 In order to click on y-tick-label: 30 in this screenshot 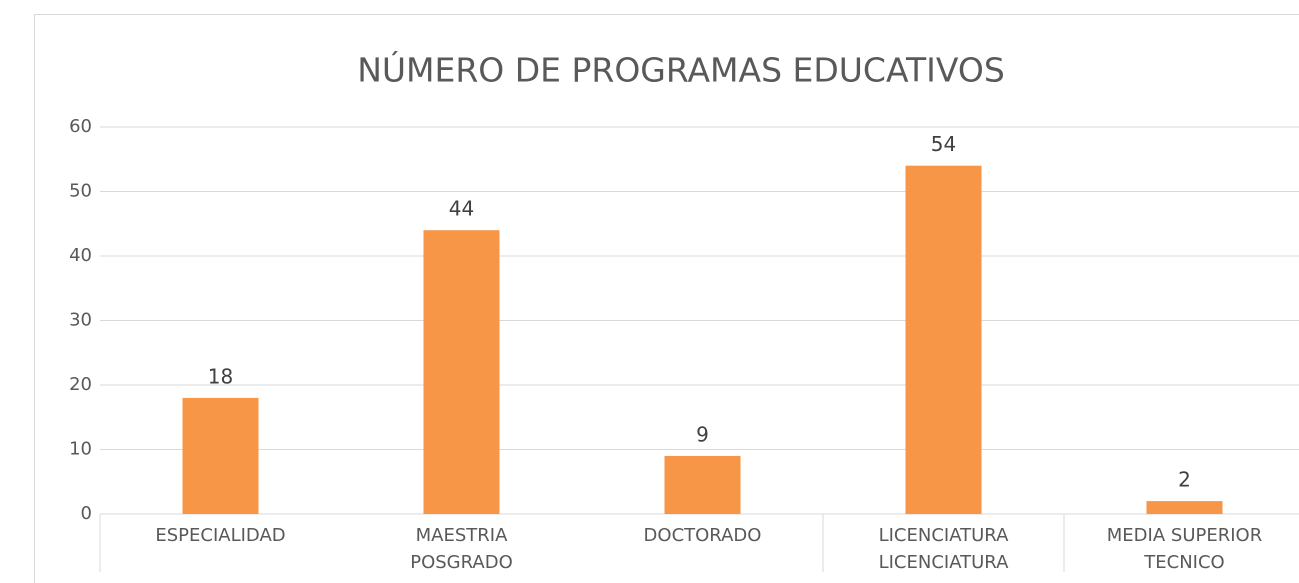, I will do `click(80, 320)`.